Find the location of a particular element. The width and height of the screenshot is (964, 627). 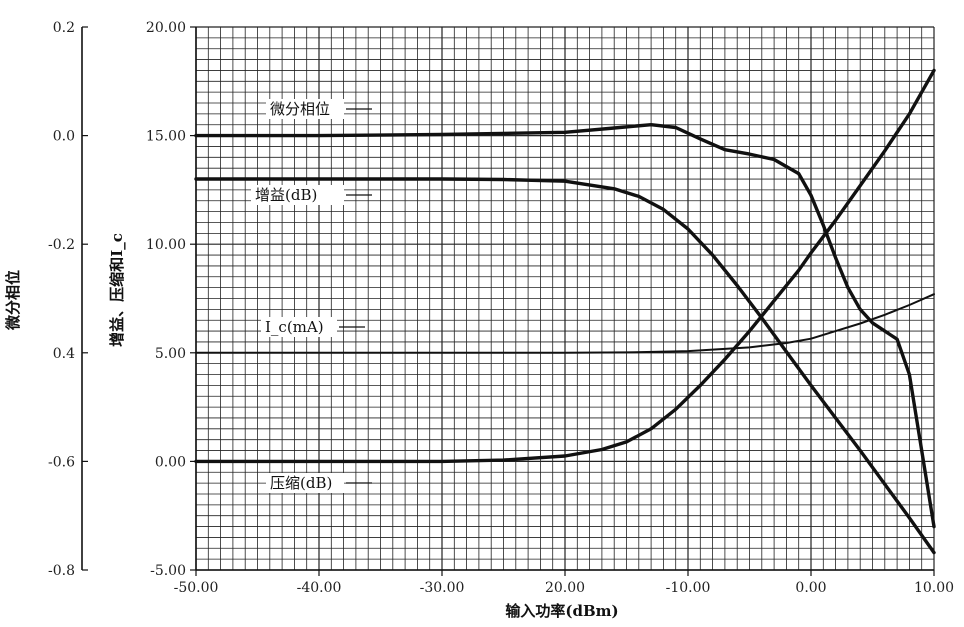

y-tick-label: 5.00 is located at coordinates (170, 354).